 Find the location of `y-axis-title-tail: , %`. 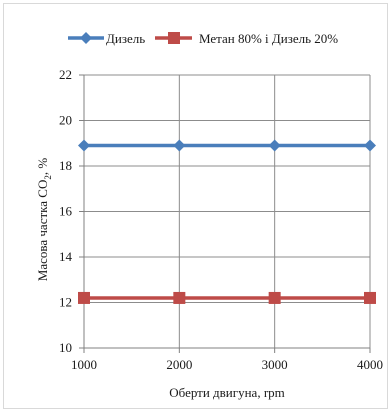

y-axis-title-tail: , % is located at coordinates (42, 167).